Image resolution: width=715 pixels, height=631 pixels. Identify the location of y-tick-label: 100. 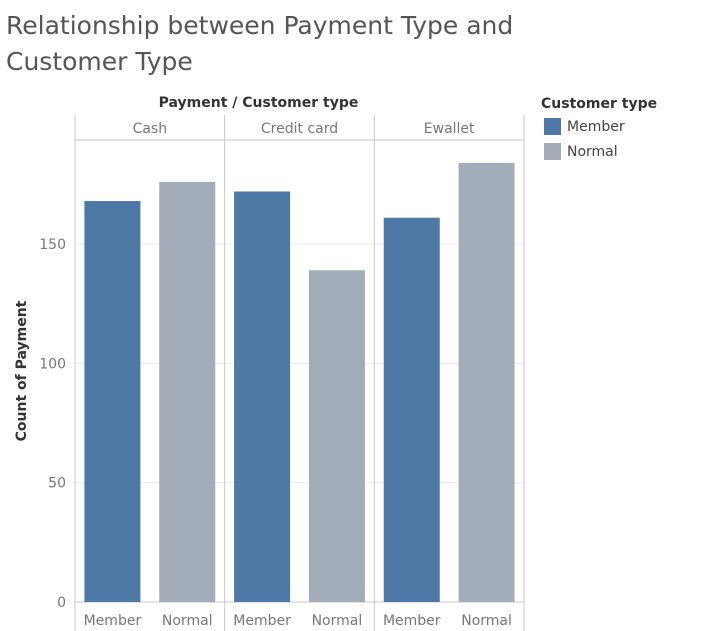
(52, 364).